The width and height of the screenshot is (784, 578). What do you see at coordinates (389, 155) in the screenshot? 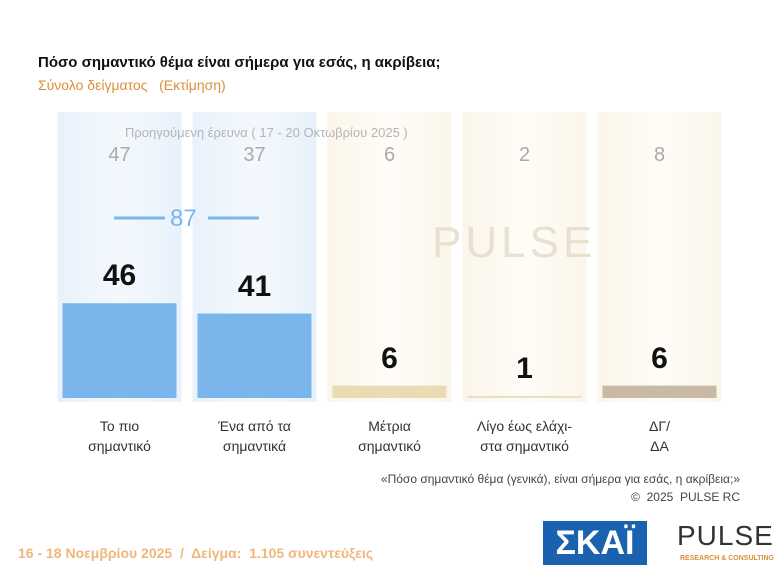
I see `previous-value: 6` at bounding box center [389, 155].